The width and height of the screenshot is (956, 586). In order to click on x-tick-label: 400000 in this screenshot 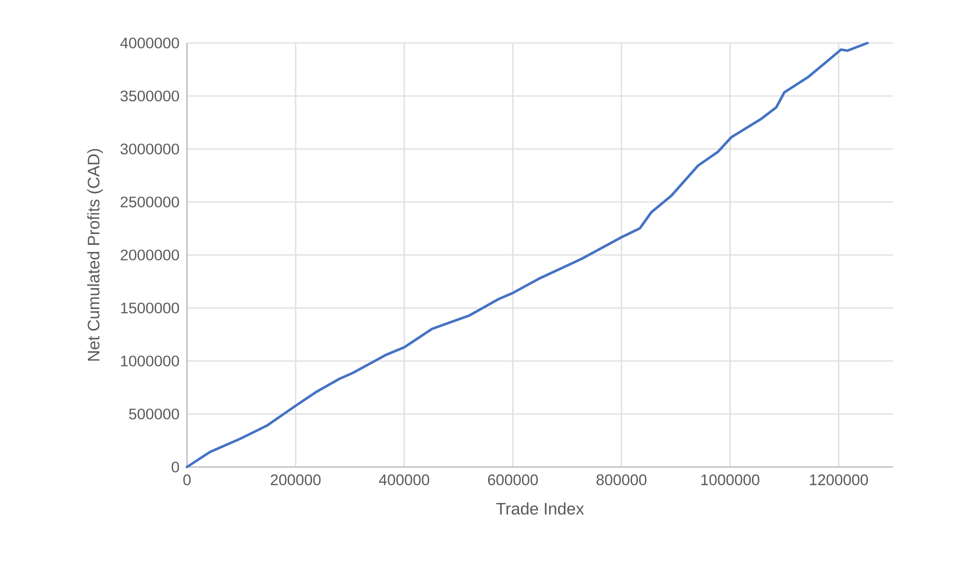, I will do `click(404, 480)`.